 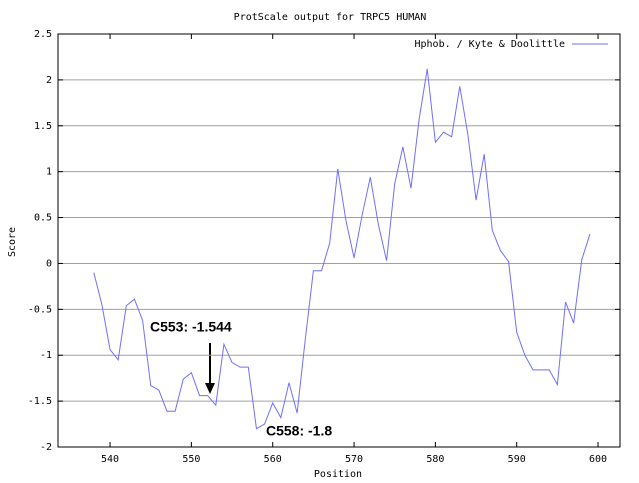 What do you see at coordinates (49, 172) in the screenshot?
I see `y-tick-label: 1` at bounding box center [49, 172].